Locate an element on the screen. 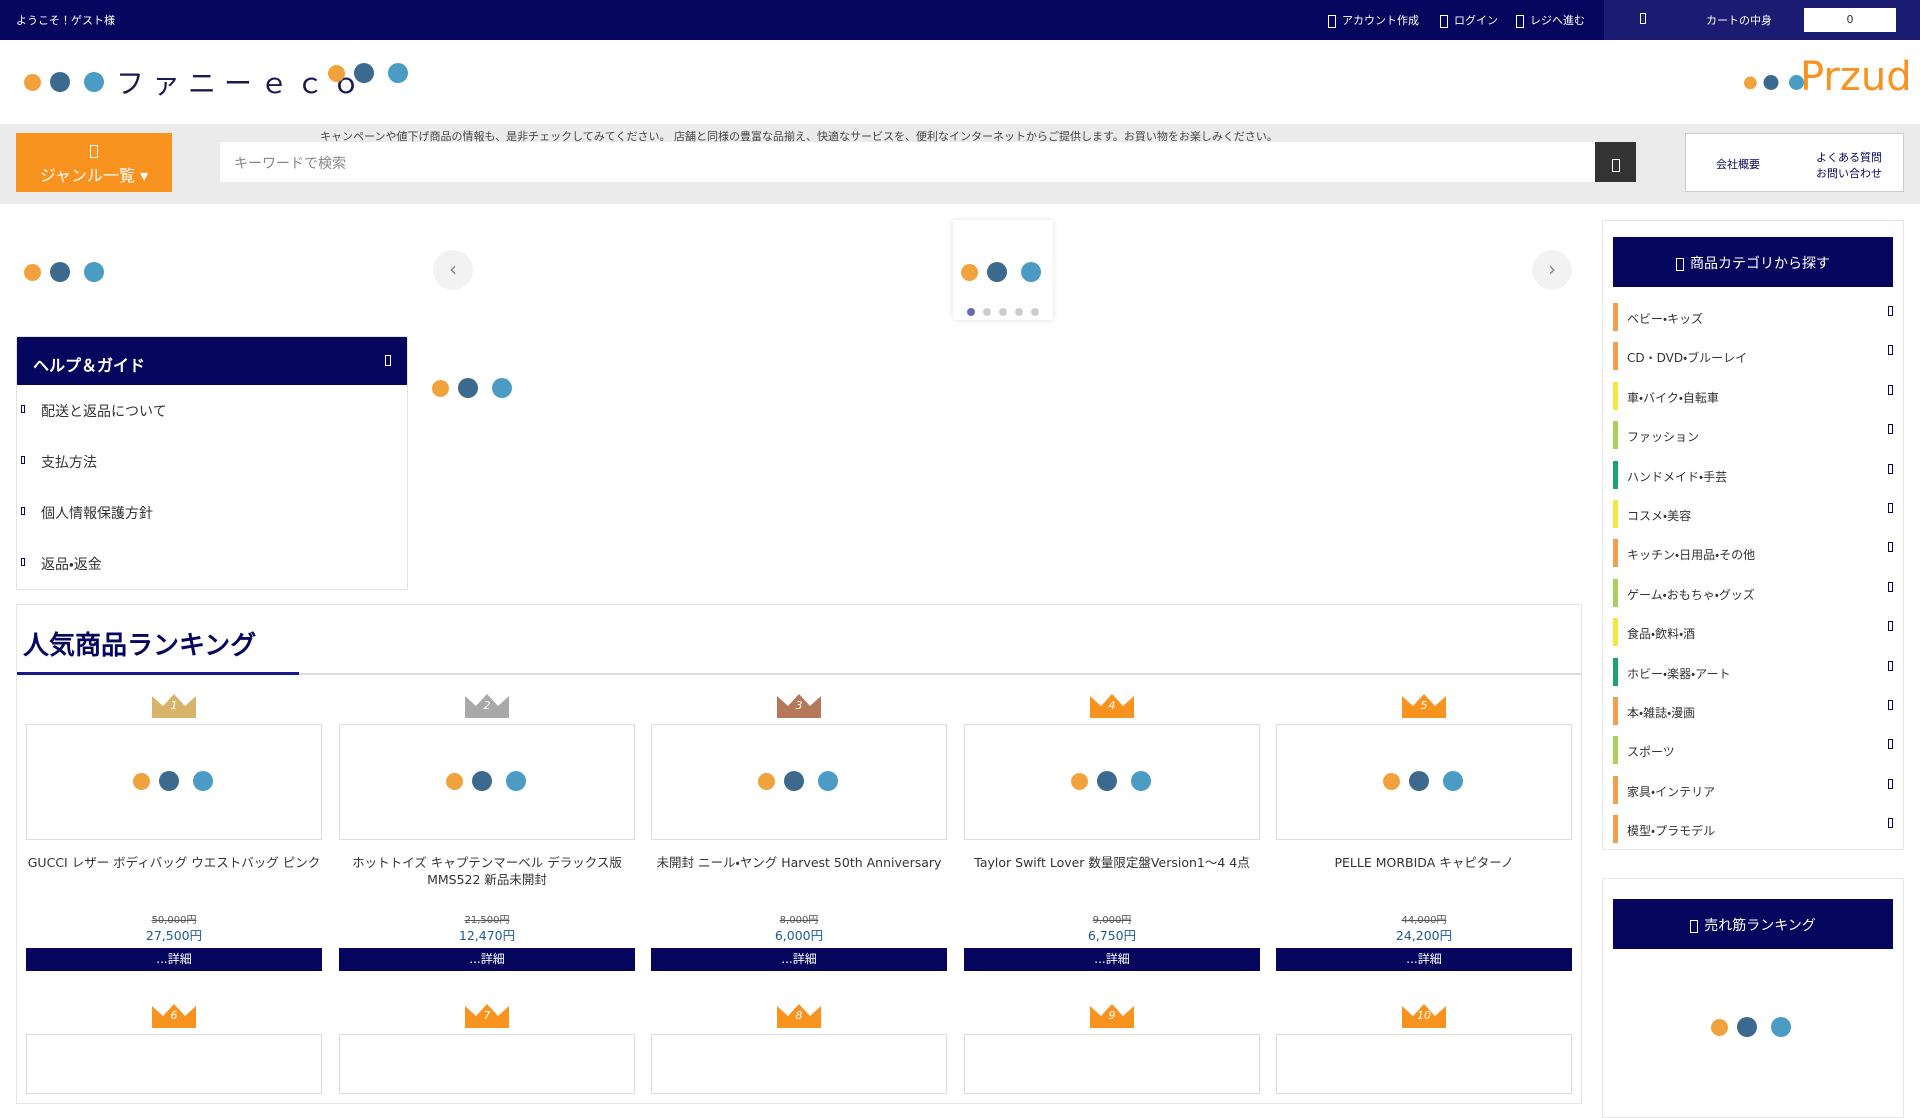 The image size is (1920, 1118). category-label: スポーツ is located at coordinates (1651, 752).